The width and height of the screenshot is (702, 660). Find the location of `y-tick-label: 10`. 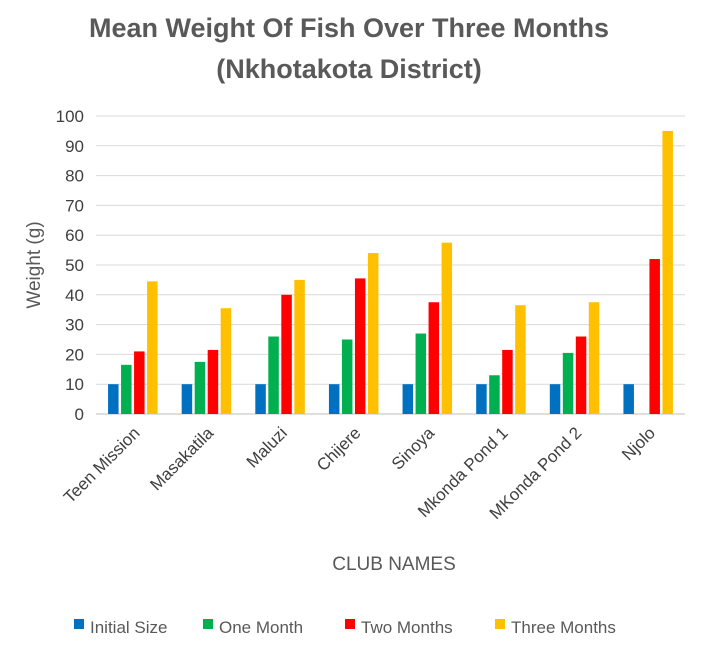

y-tick-label: 10 is located at coordinates (74, 384).